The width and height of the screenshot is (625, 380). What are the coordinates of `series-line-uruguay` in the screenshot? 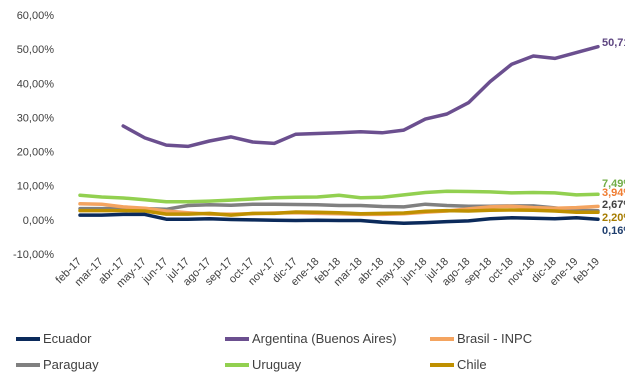 It's located at (339, 196).